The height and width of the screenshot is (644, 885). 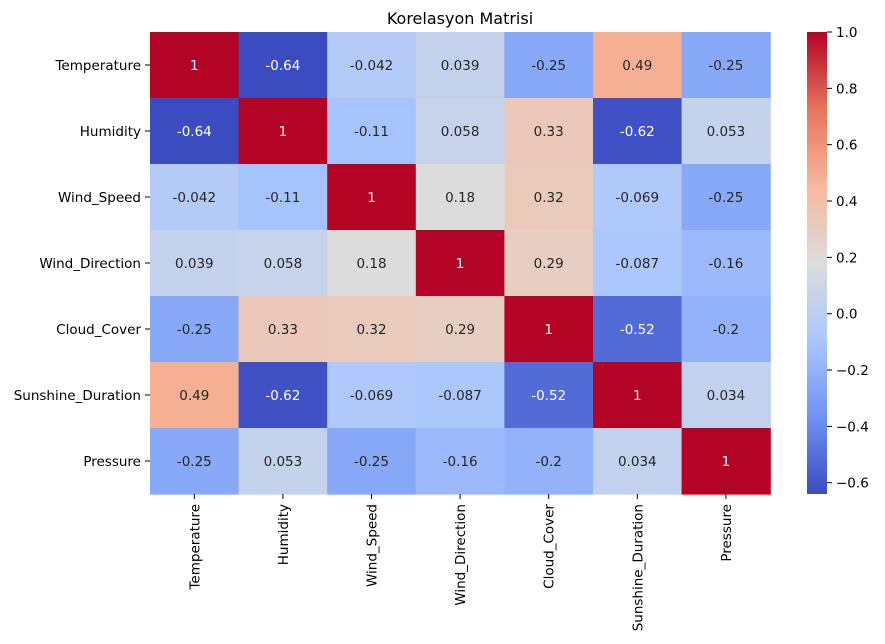 What do you see at coordinates (846, 315) in the screenshot?
I see `colorbar-tick-label: 0.0` at bounding box center [846, 315].